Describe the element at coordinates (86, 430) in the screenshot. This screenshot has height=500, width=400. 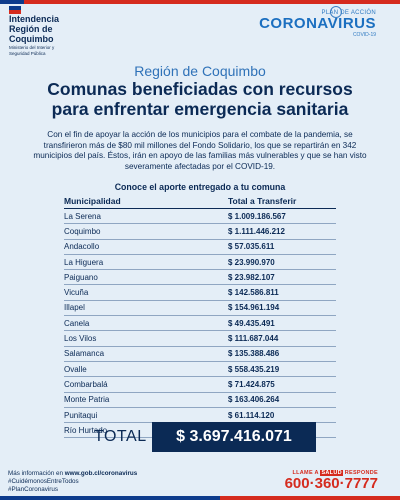
I see `row-name: Río Hurtado` at that location.